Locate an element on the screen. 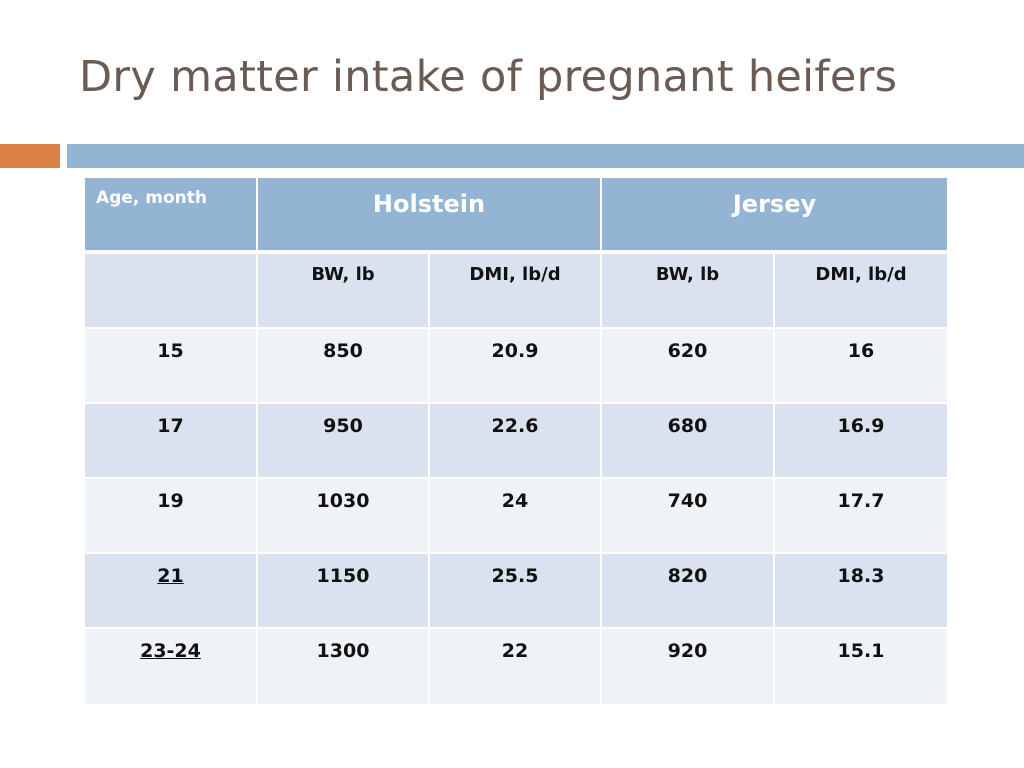  holstein-dmi-cell: 24 is located at coordinates (516, 516).